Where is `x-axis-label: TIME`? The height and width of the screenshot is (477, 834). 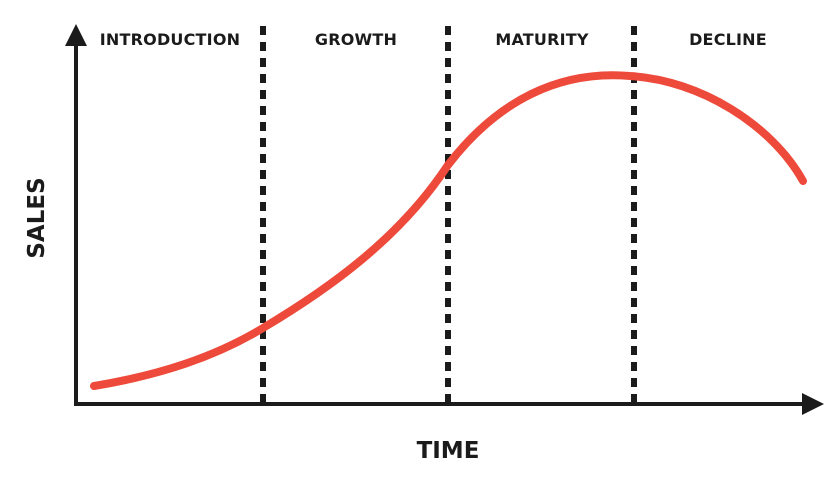 x-axis-label: TIME is located at coordinates (448, 451).